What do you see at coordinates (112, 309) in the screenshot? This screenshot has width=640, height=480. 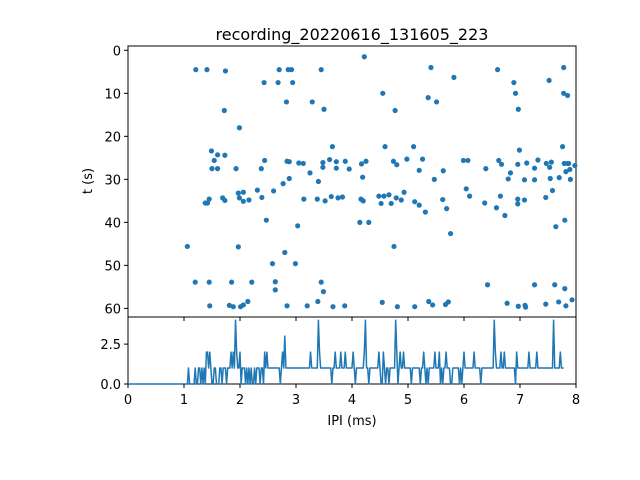 I see `raster-y-tick-label-6: 60` at bounding box center [112, 309].